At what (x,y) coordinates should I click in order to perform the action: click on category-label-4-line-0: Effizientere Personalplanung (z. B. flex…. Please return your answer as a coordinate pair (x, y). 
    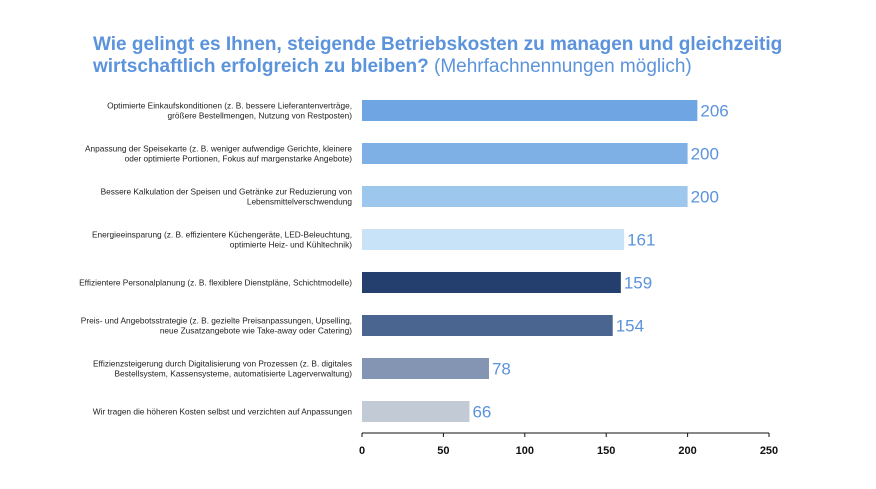
    Looking at the image, I should click on (215, 283).